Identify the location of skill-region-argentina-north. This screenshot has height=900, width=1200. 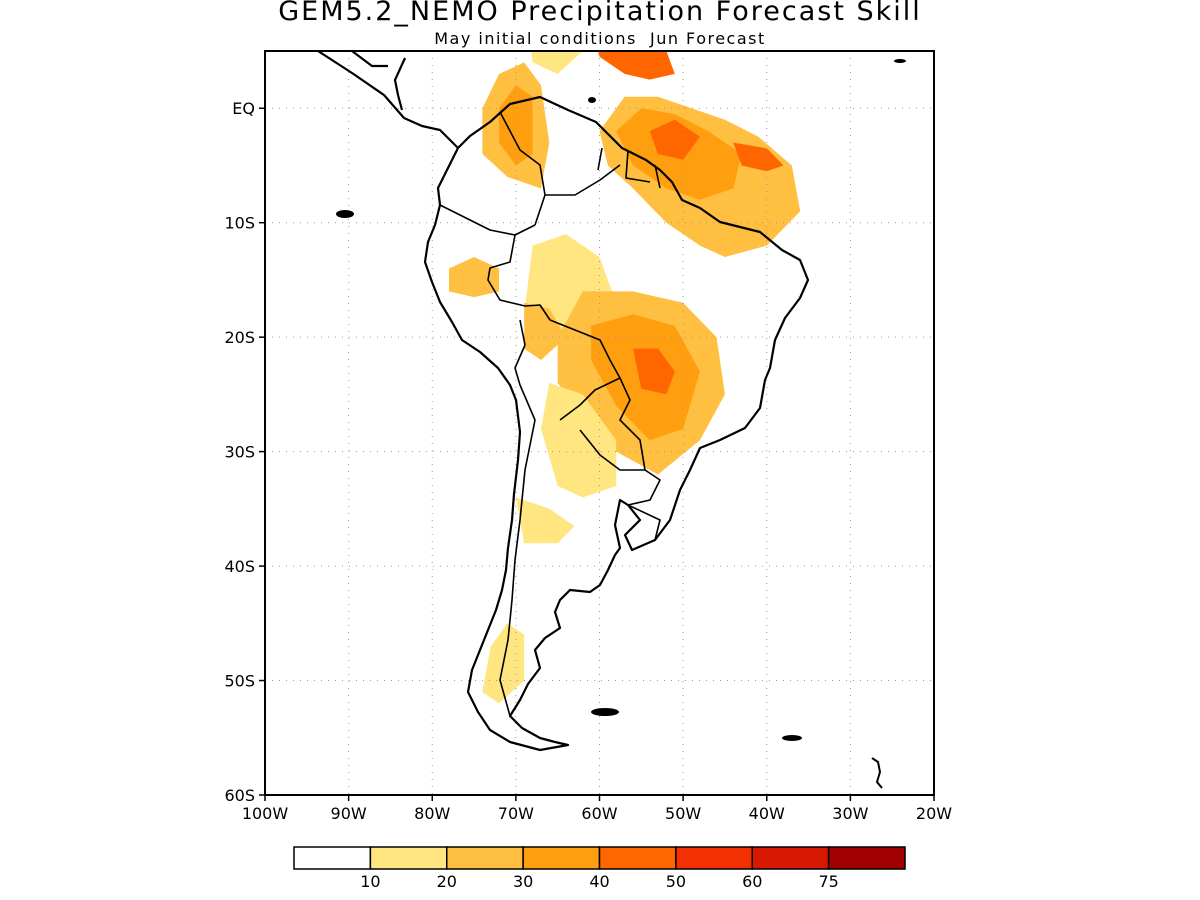
(579, 440).